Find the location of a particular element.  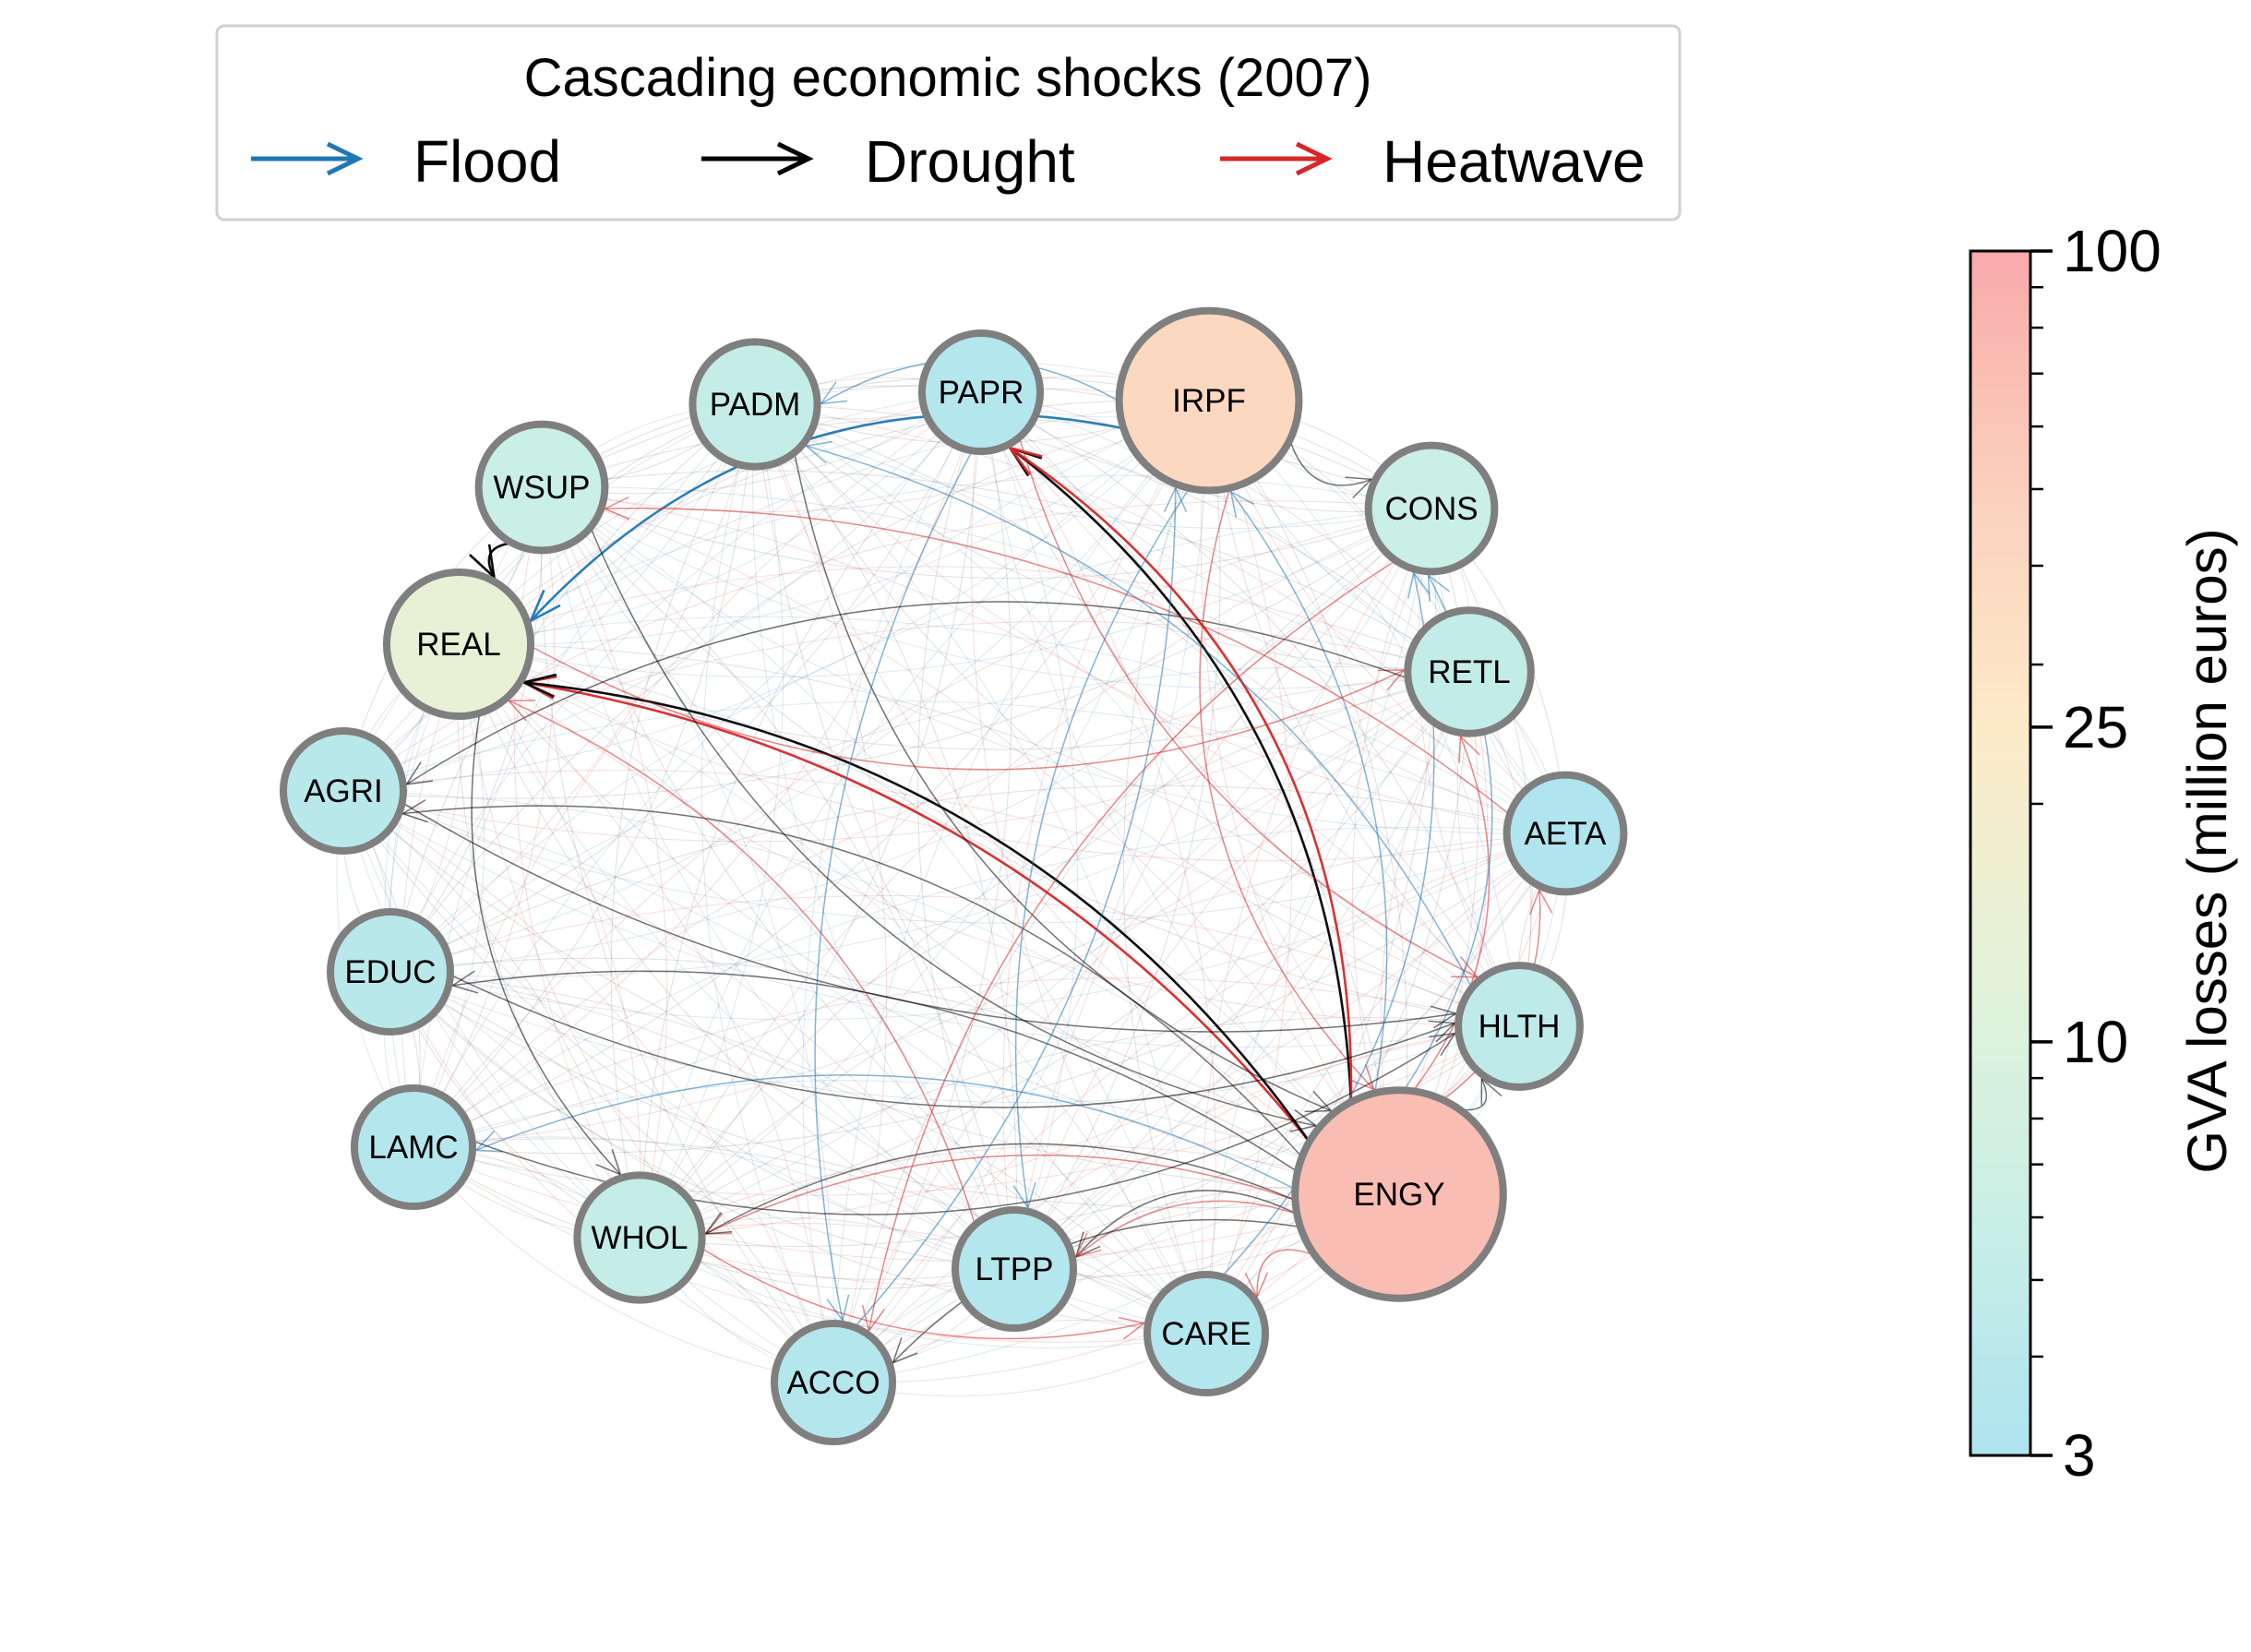

edge-papr-to-acco is located at coordinates (894, 885).